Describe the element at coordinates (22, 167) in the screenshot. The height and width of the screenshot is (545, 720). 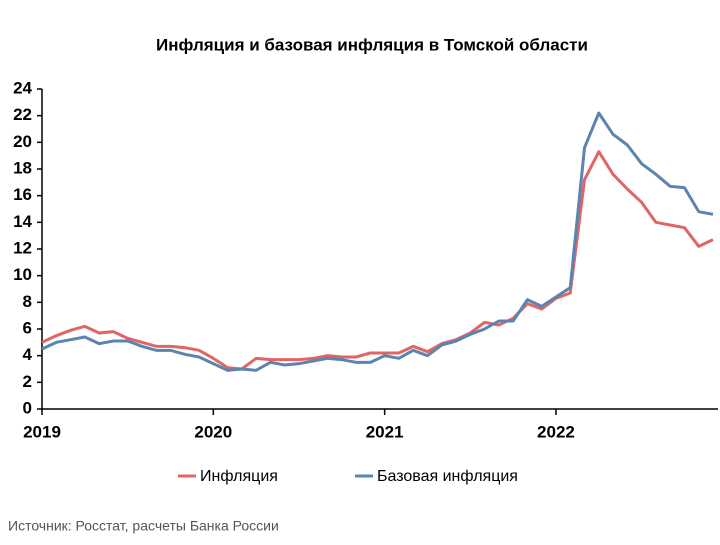
I see `y-tick-label: 18` at that location.